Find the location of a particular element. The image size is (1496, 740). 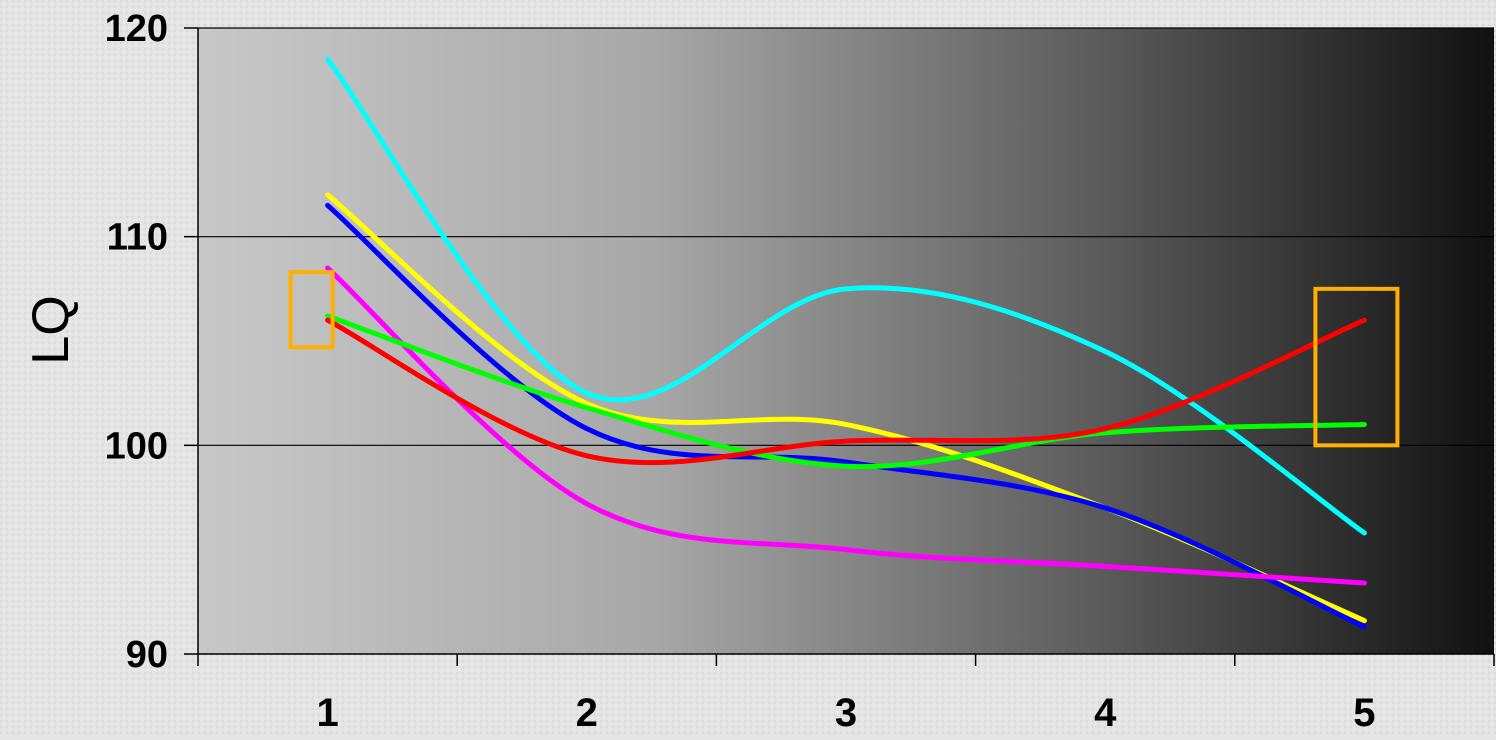

y-axis-label: LQ is located at coordinates (51, 329).